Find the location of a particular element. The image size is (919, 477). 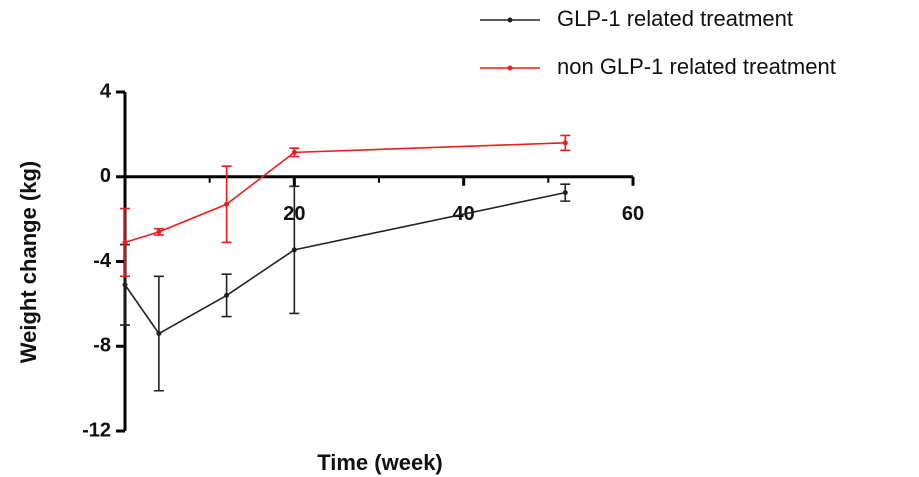

y-tick-label: 0 is located at coordinates (105, 176).